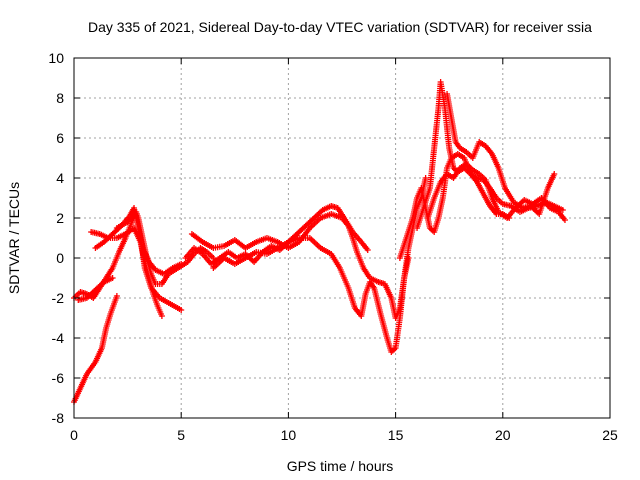  Describe the element at coordinates (503, 435) in the screenshot. I see `x-tick-label: 20` at that location.